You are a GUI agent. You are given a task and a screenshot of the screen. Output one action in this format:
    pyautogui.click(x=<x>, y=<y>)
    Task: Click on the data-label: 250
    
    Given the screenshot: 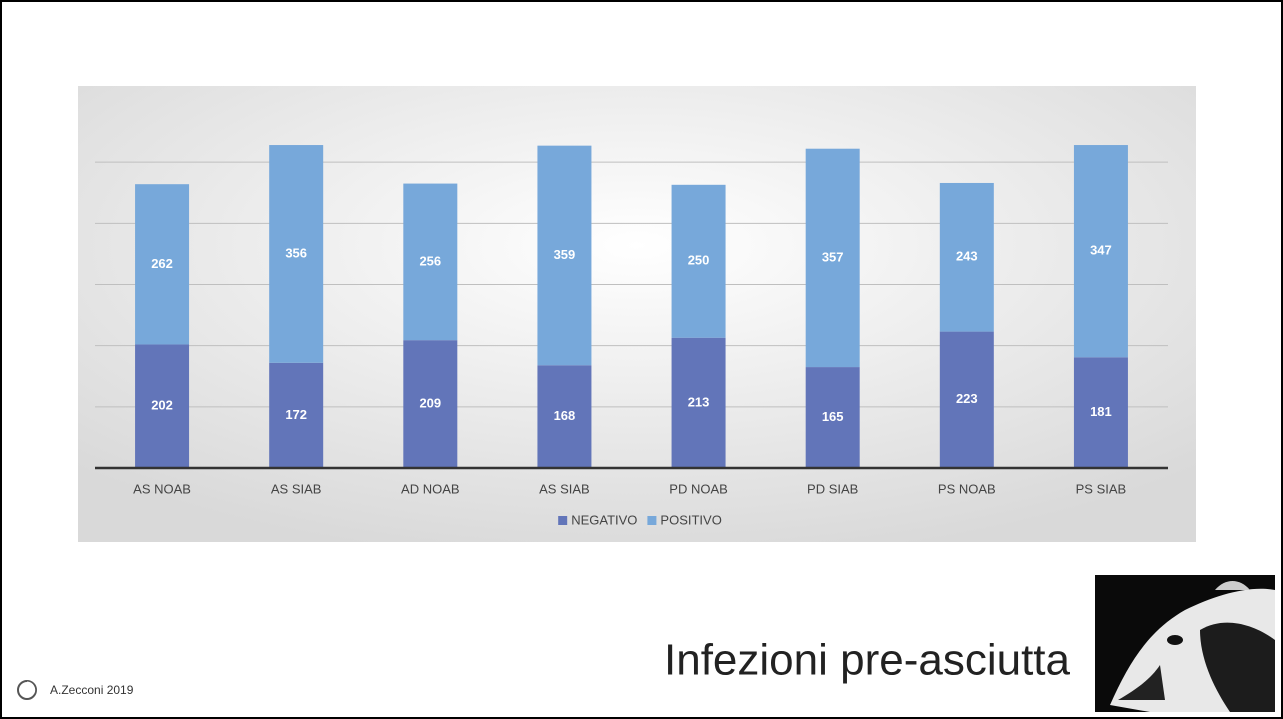 What is the action you would take?
    pyautogui.click(x=699, y=260)
    